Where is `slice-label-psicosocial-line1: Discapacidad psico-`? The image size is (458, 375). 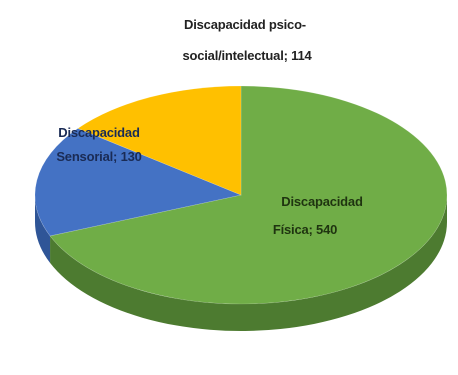
slice-label-psicosocial-line1: Discapacidad psico- is located at coordinates (245, 24).